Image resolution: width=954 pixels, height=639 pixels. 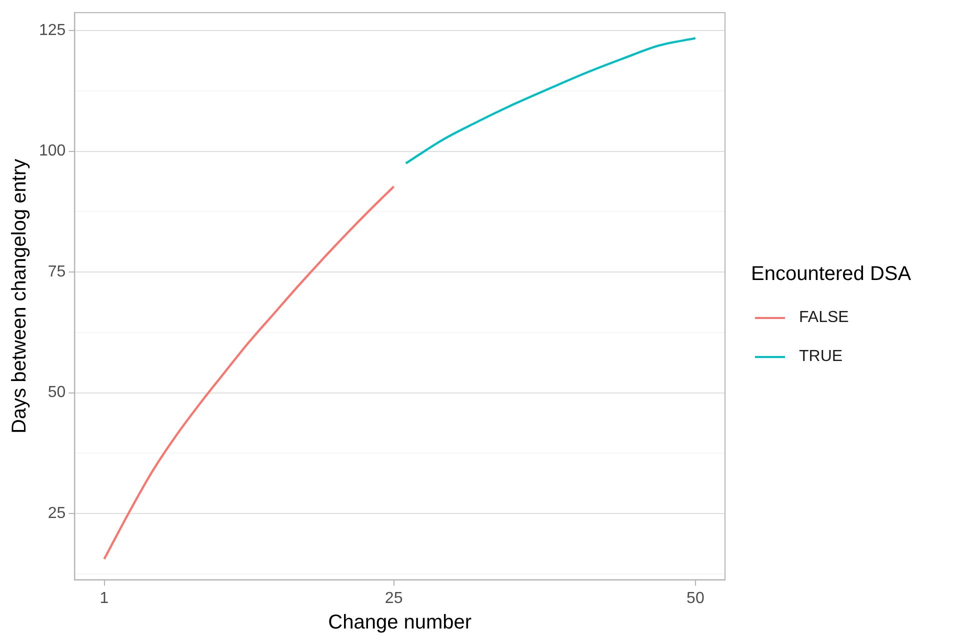 I want to click on y-tick-label: 100, so click(x=52, y=151).